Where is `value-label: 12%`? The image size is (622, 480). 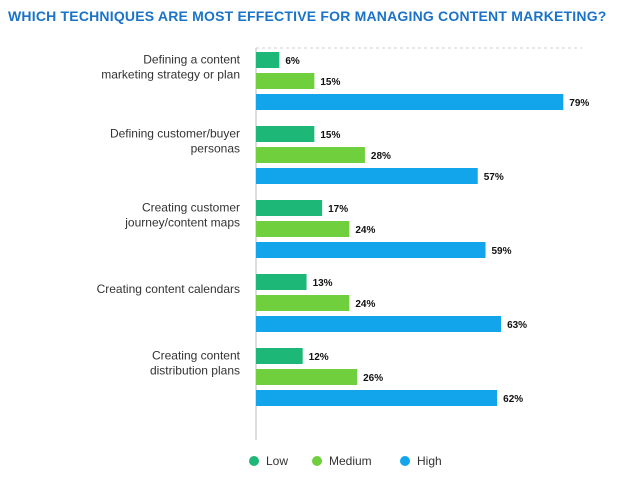 value-label: 12% is located at coordinates (319, 357).